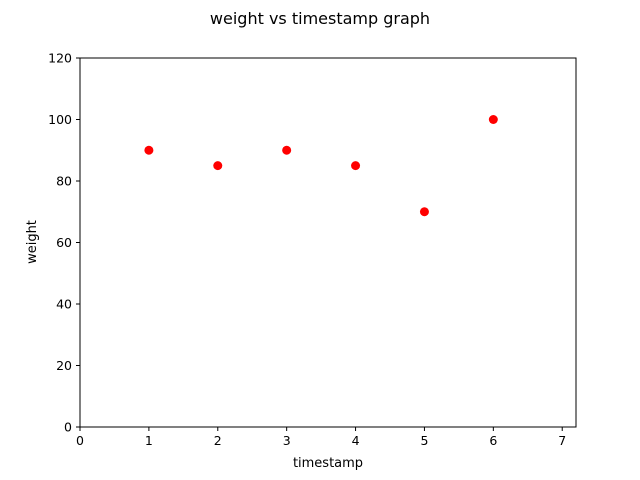  What do you see at coordinates (321, 437) in the screenshot?
I see `x-axis-ticks: 0 1 2 3 4 5 6 7` at bounding box center [321, 437].